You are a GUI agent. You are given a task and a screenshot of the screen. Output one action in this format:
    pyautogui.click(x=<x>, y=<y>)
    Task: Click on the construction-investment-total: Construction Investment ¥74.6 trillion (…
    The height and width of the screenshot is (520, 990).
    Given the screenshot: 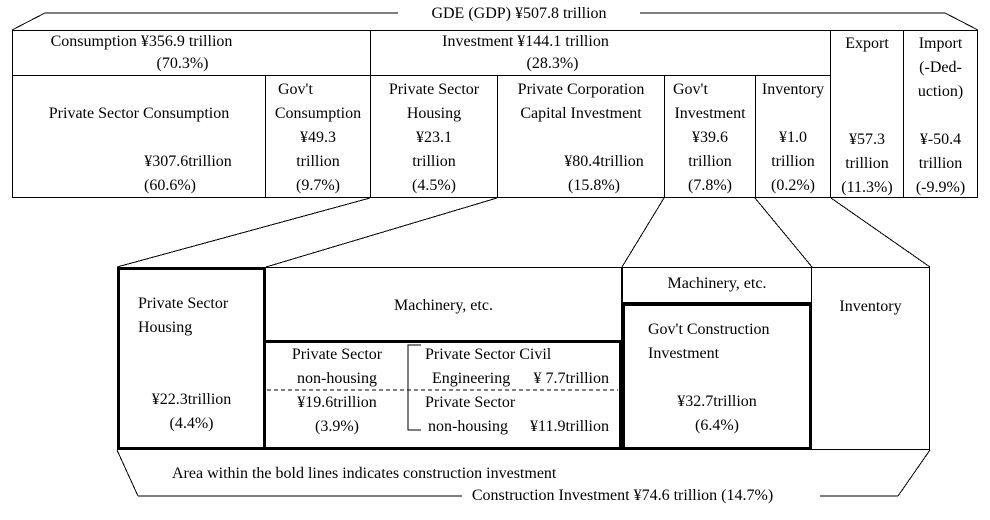 What is the action you would take?
    pyautogui.click(x=622, y=495)
    